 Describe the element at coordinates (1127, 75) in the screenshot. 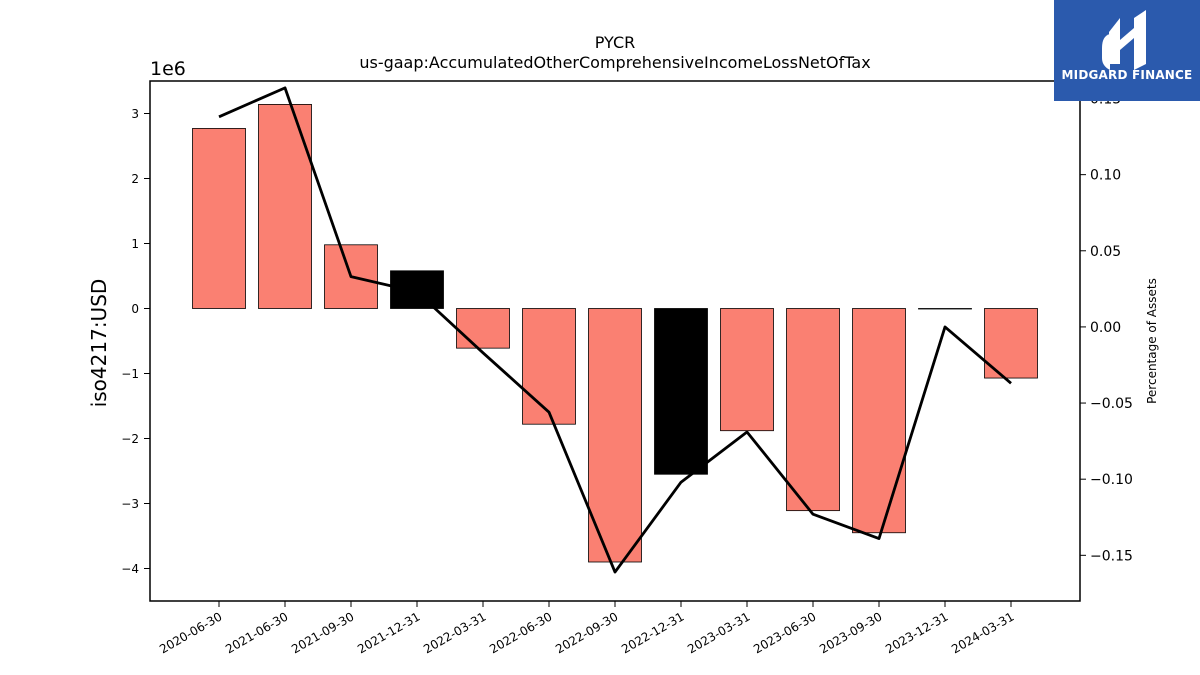

I see `logo-text: MIDGARD FINANCE` at that location.